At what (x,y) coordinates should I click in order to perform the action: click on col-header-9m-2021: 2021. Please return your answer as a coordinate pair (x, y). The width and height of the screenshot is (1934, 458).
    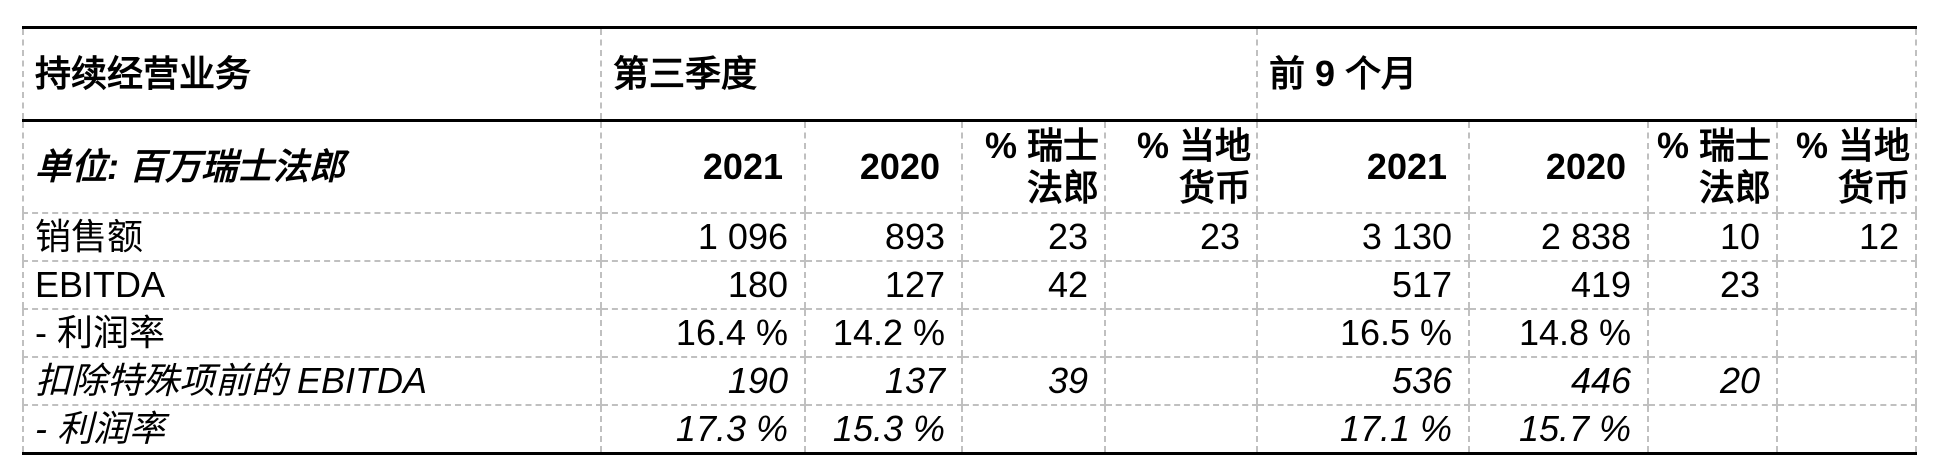
    Looking at the image, I should click on (1363, 167).